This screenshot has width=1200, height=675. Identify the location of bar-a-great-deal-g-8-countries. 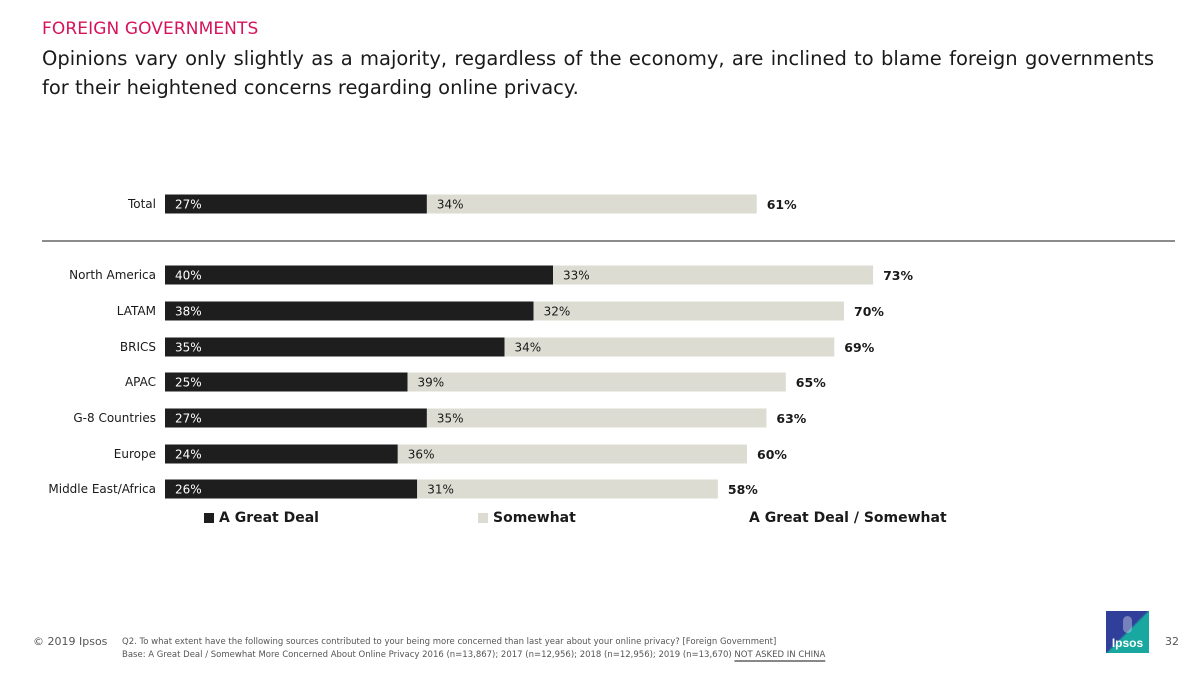
(296, 418).